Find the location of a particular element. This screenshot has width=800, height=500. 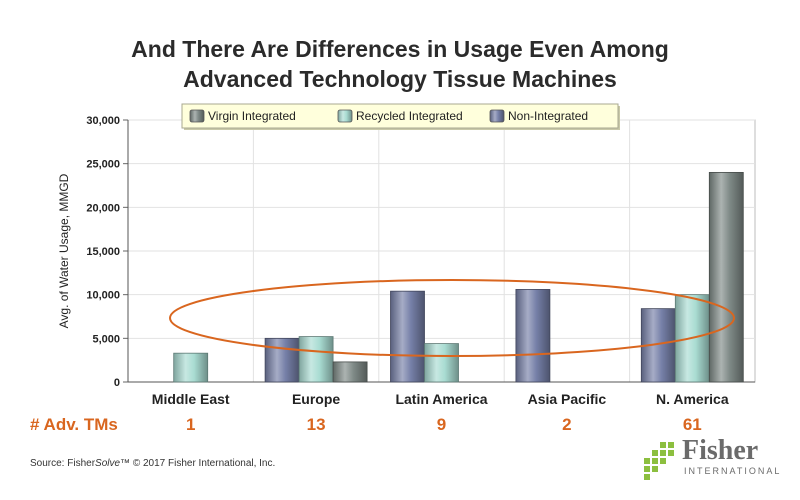

logo-mark-icon is located at coordinates (659, 461).